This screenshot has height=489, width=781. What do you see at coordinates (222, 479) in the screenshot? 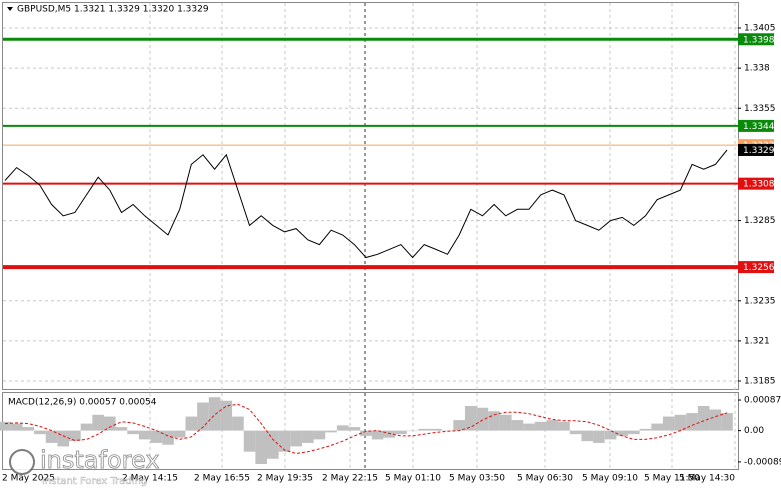
I see `x-tick-label: 2 May 16:55` at bounding box center [222, 479].